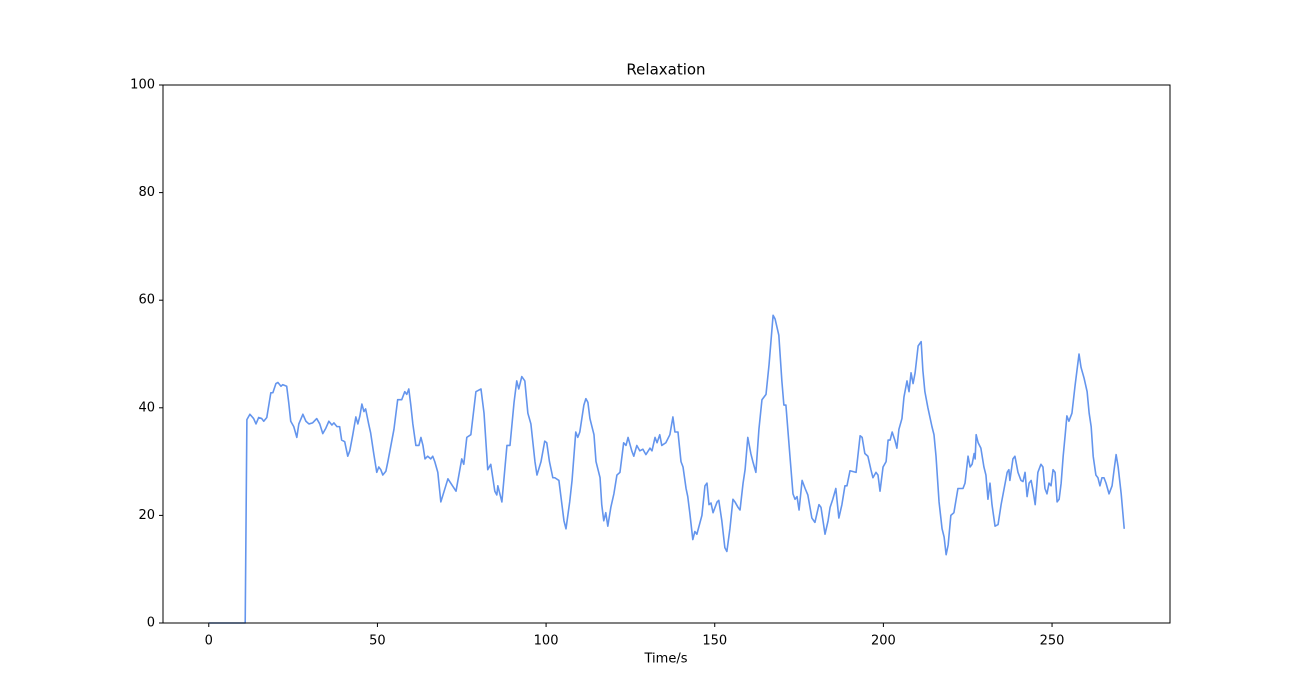  I want to click on x-tick-label: 50, so click(377, 641).